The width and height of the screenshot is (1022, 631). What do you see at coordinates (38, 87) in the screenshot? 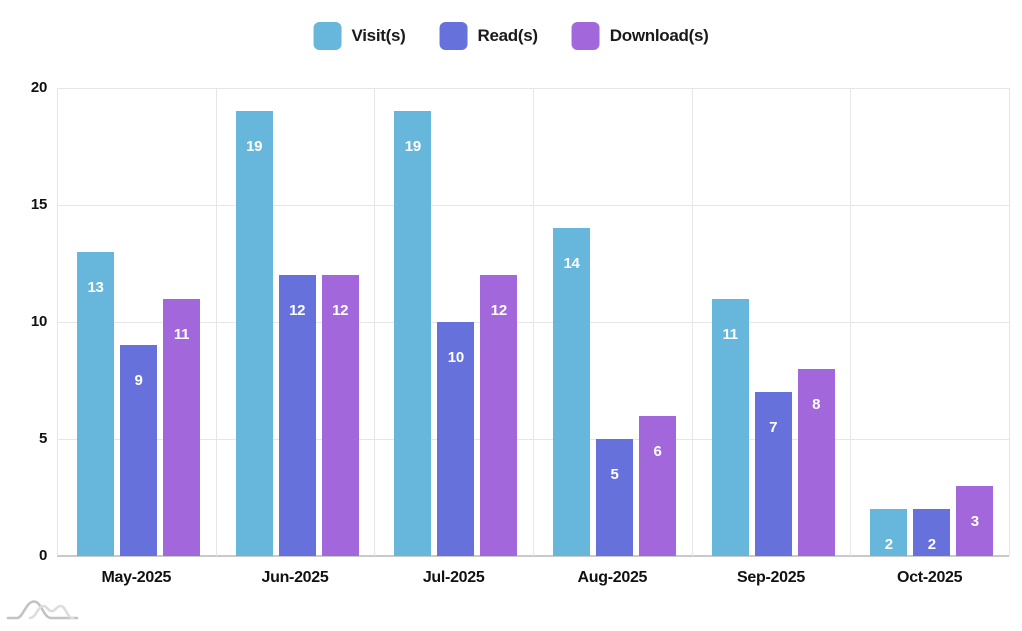
I see `y-tick-label: 20` at bounding box center [38, 87].